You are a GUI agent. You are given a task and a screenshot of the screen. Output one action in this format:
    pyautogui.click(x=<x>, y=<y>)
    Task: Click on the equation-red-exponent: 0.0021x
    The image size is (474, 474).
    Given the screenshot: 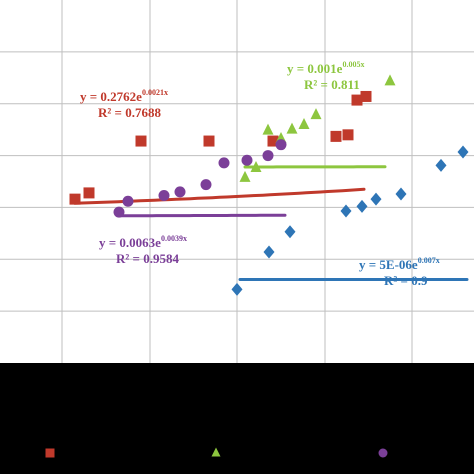 What is the action you would take?
    pyautogui.click(x=155, y=92)
    